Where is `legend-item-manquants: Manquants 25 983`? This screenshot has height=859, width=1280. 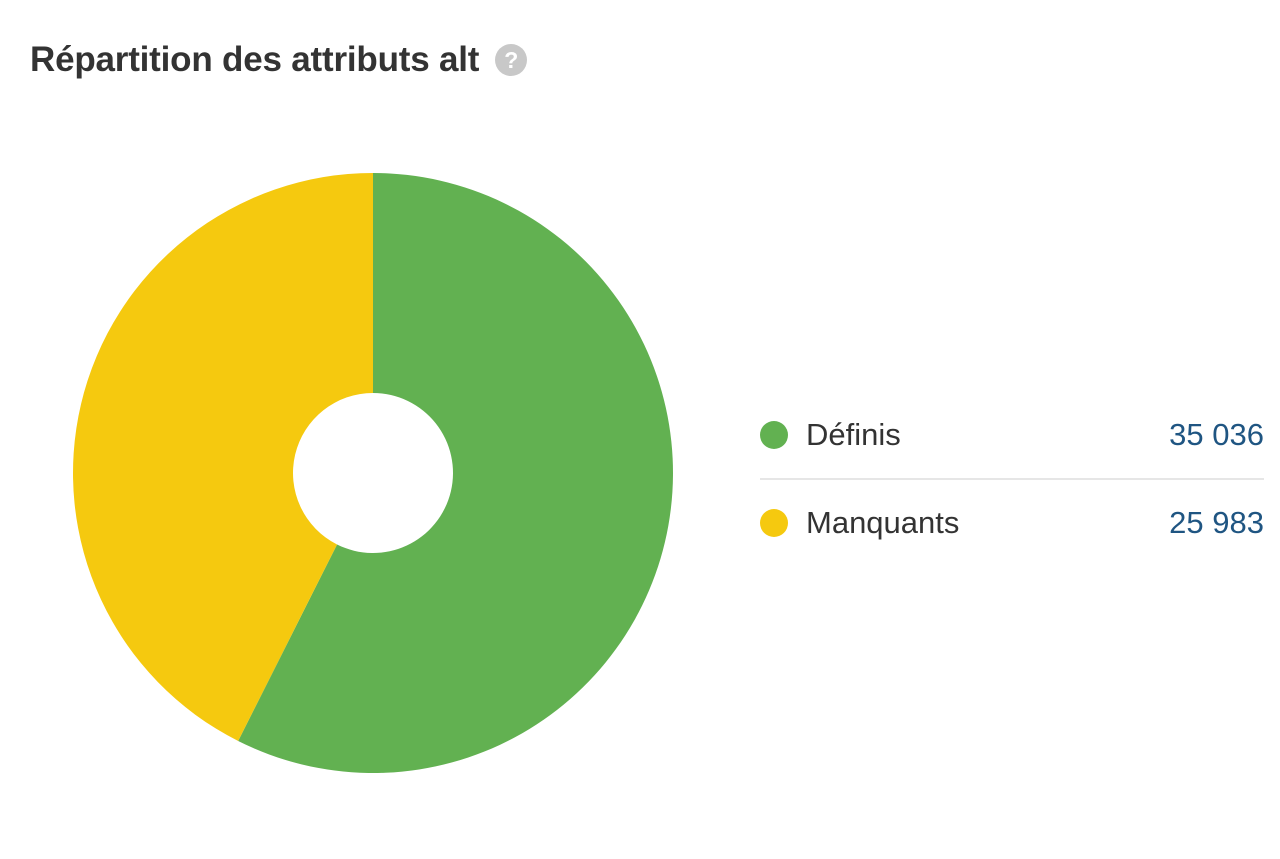
legend-item-manquants: Manquants 25 983 is located at coordinates (1012, 523).